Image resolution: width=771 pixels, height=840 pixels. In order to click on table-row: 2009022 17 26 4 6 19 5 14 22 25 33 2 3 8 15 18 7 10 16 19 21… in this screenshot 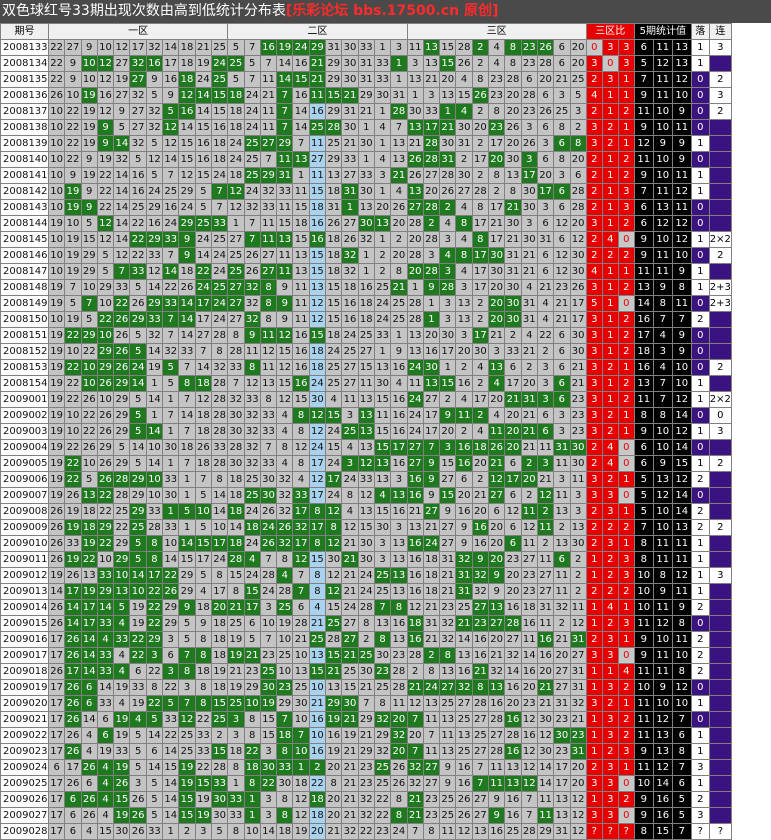, I will do `click(366, 735)`.